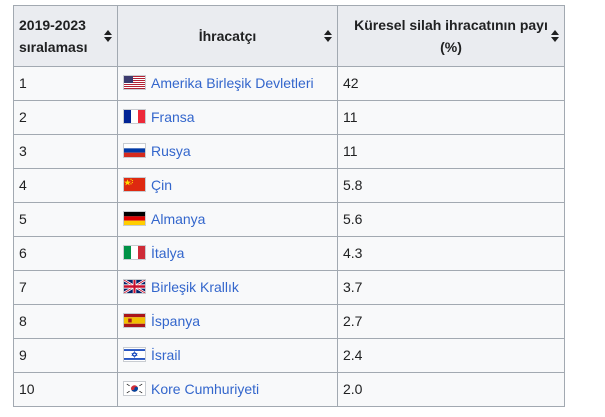  I want to click on exporter-cell: İtalya, so click(227, 253).